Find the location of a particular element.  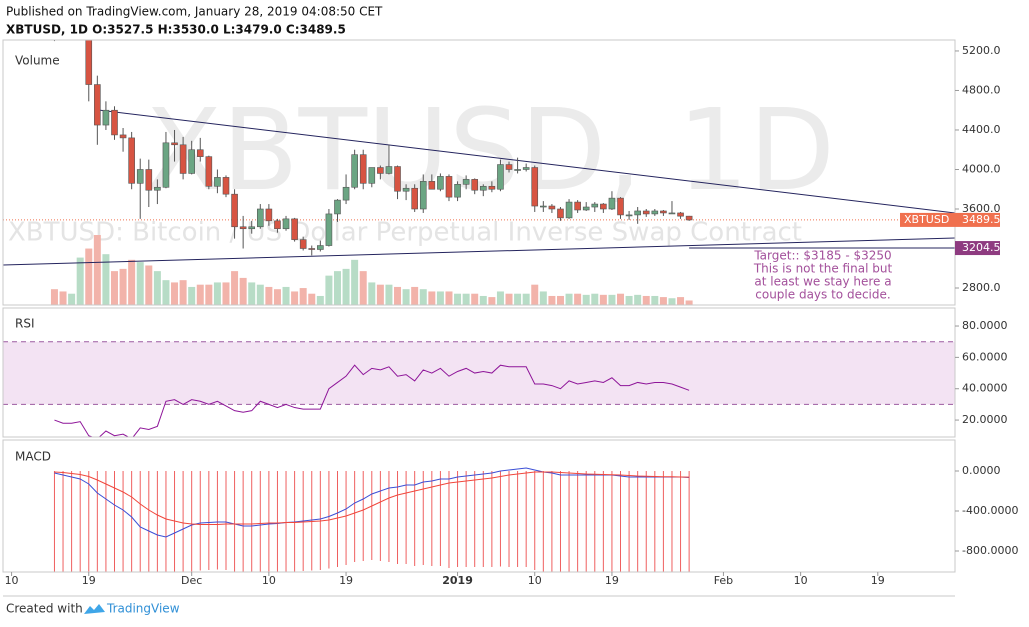

last-price-tag is located at coordinates (950, 219).